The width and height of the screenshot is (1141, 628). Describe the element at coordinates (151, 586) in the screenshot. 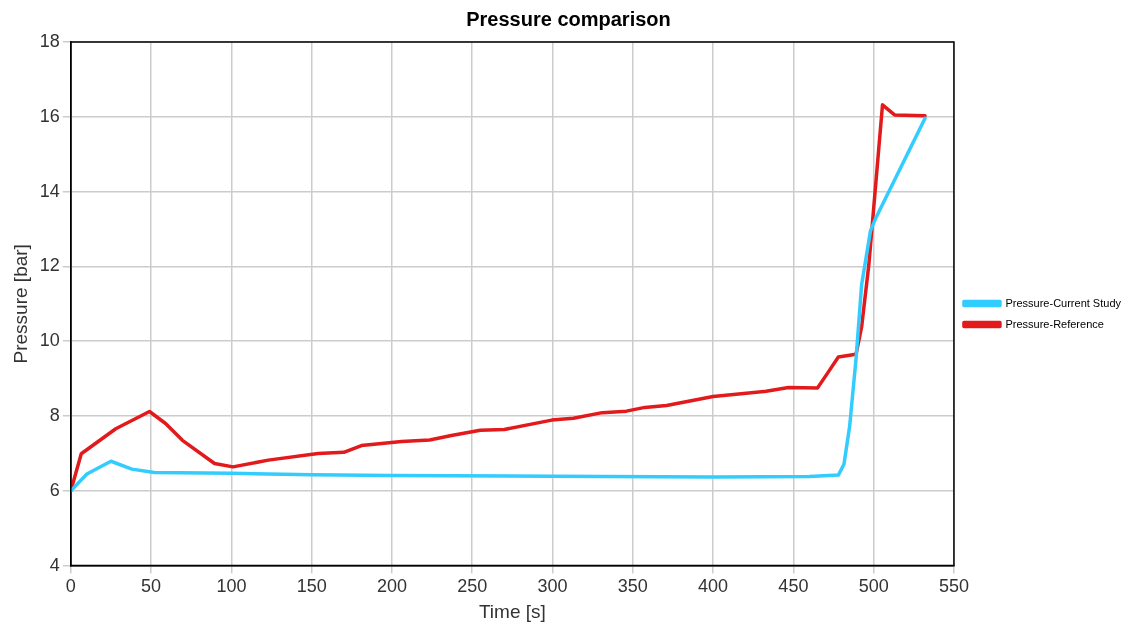

I see `x-tick-label: 50` at that location.